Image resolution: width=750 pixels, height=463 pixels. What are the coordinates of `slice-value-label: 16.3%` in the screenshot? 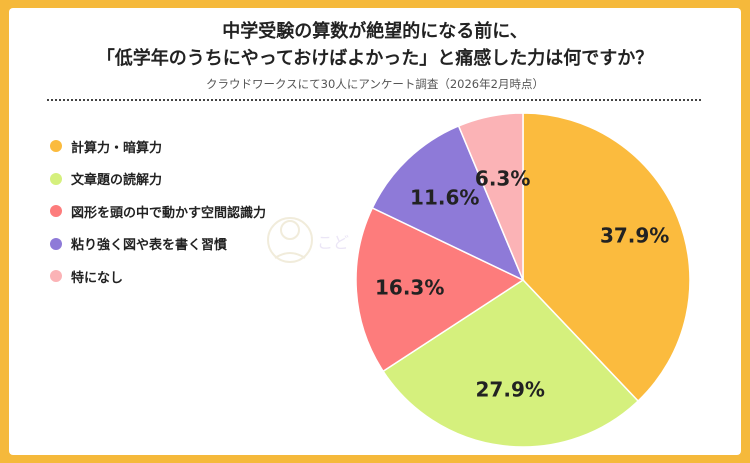 It's located at (409, 287).